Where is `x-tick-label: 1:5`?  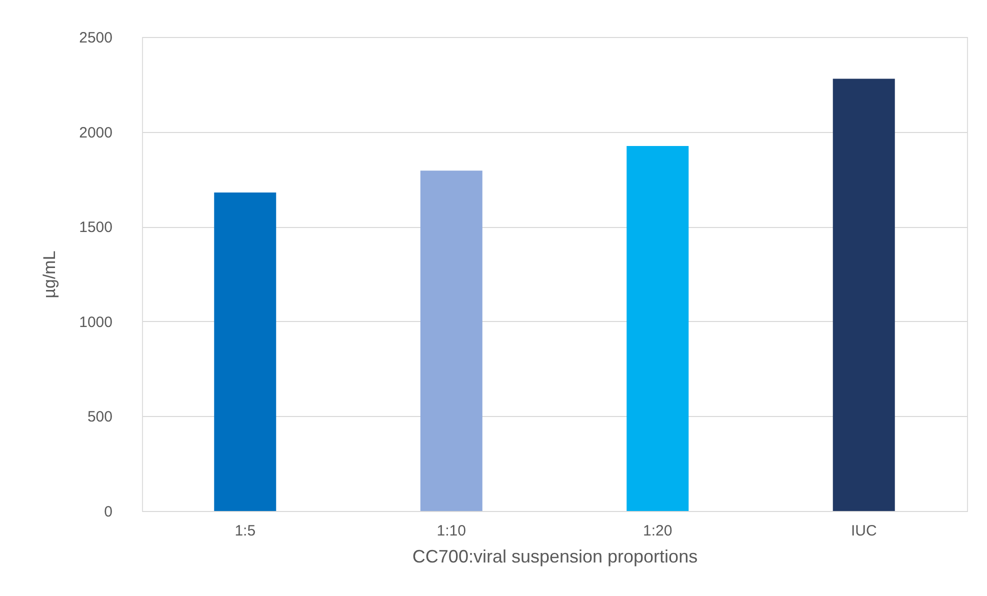 x-tick-label: 1:5 is located at coordinates (245, 531).